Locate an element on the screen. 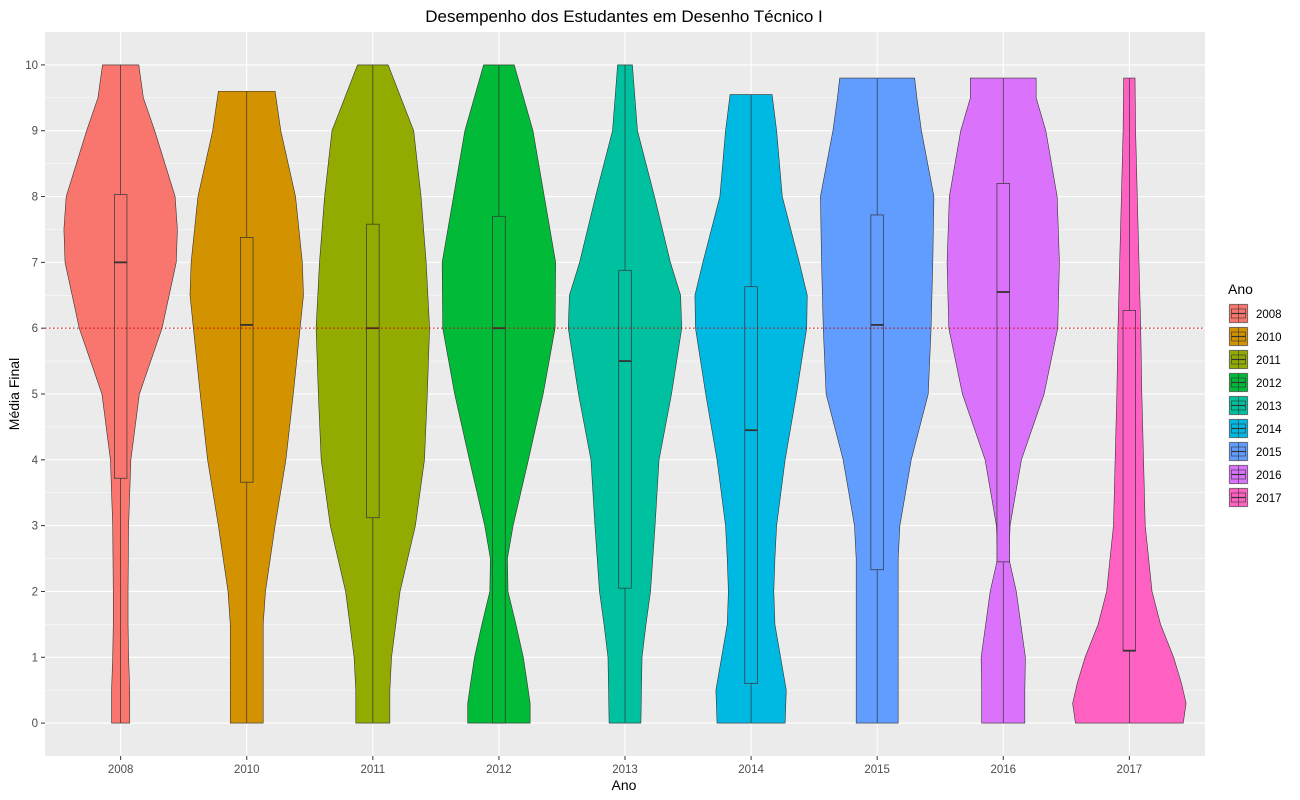  legend-item-2011: 2011 is located at coordinates (1254, 359).